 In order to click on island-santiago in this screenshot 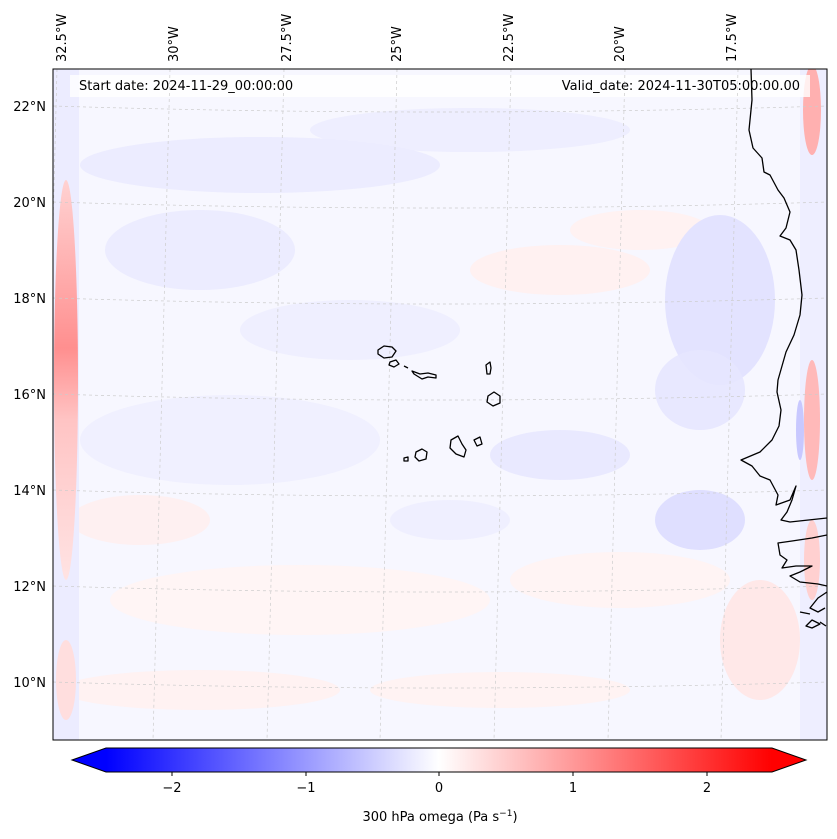, I will do `click(458, 446)`.